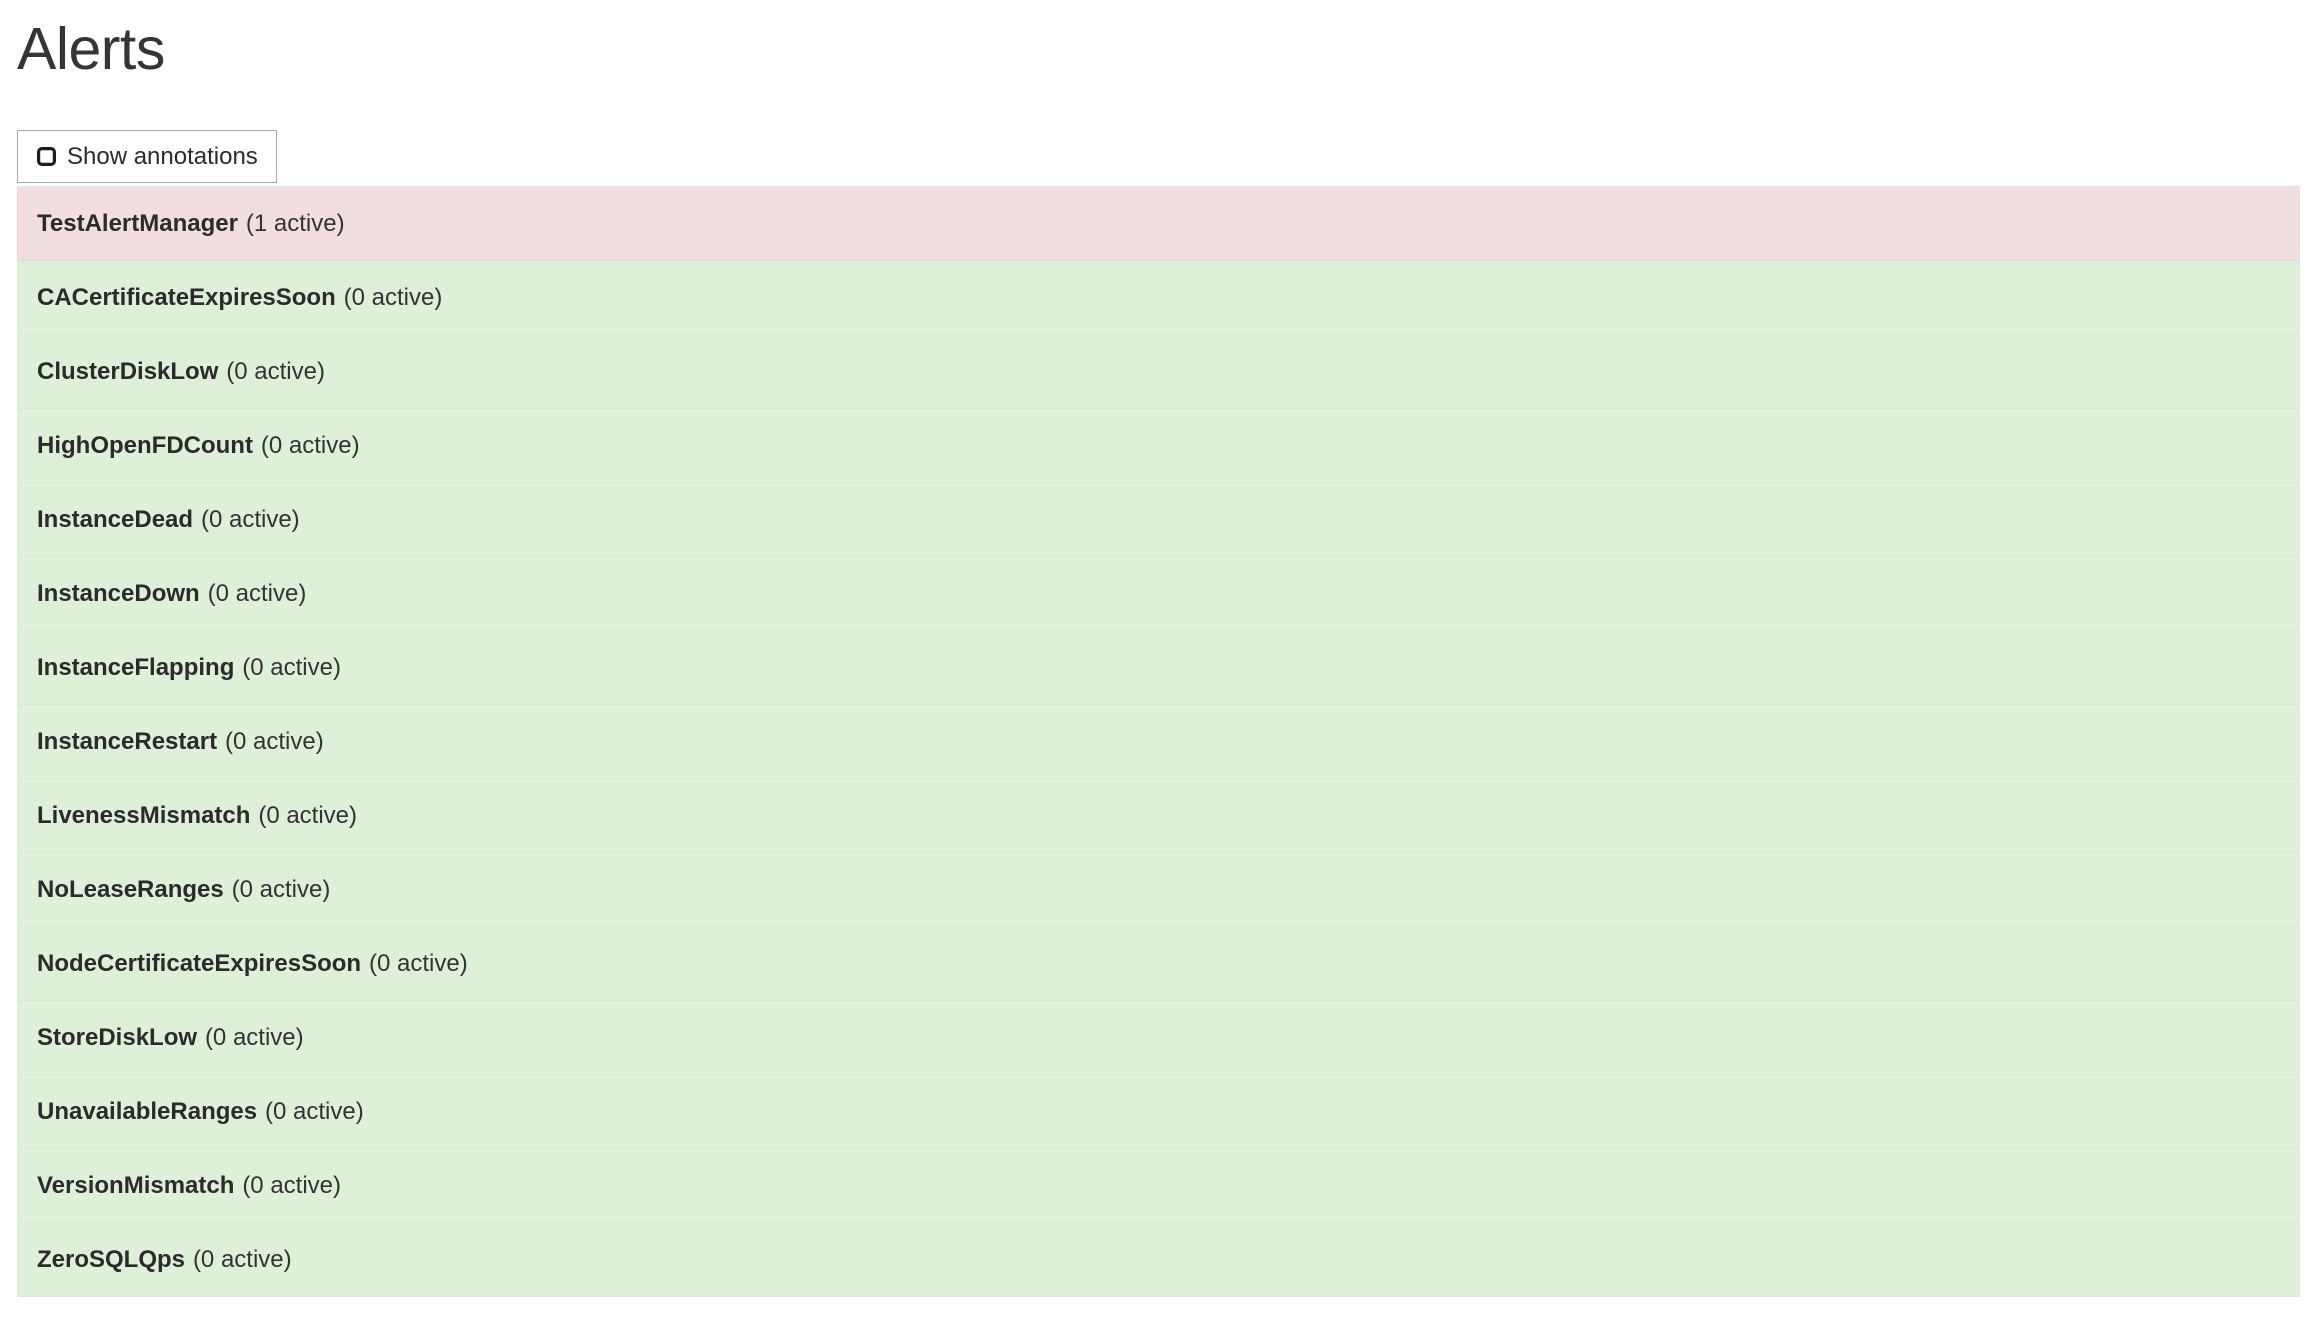 The height and width of the screenshot is (1332, 2312). I want to click on alert-name: InstanceDead, so click(115, 519).